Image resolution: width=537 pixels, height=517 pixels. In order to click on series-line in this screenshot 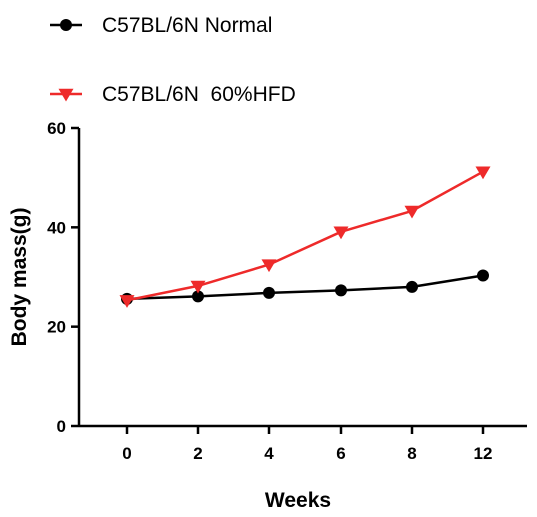, I will do `click(305, 287)`.